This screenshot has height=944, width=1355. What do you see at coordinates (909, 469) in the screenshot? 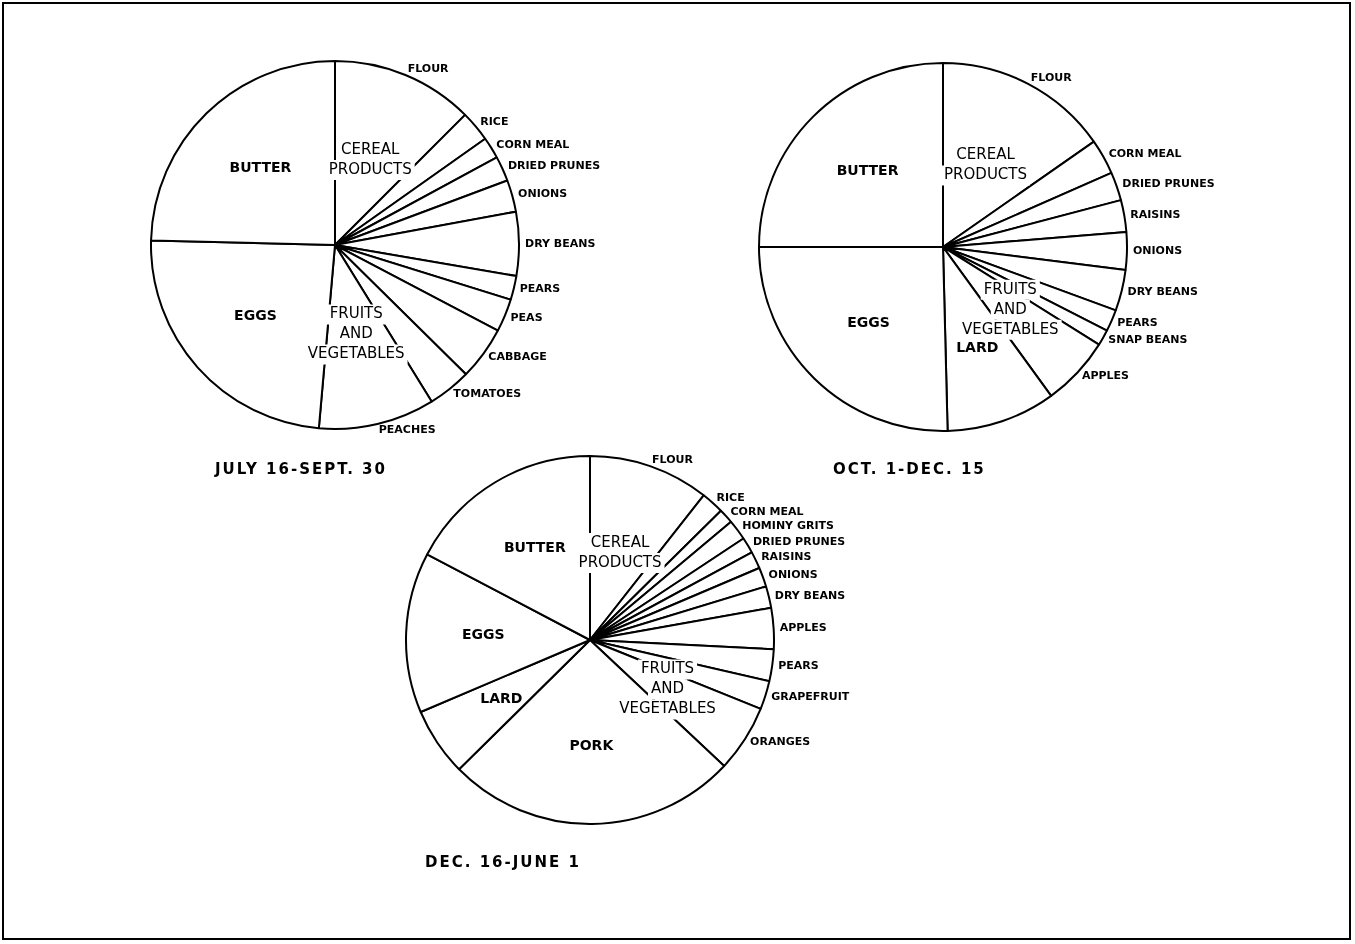
I see `text: OCT. 1-DEC. 15` at bounding box center [909, 469].